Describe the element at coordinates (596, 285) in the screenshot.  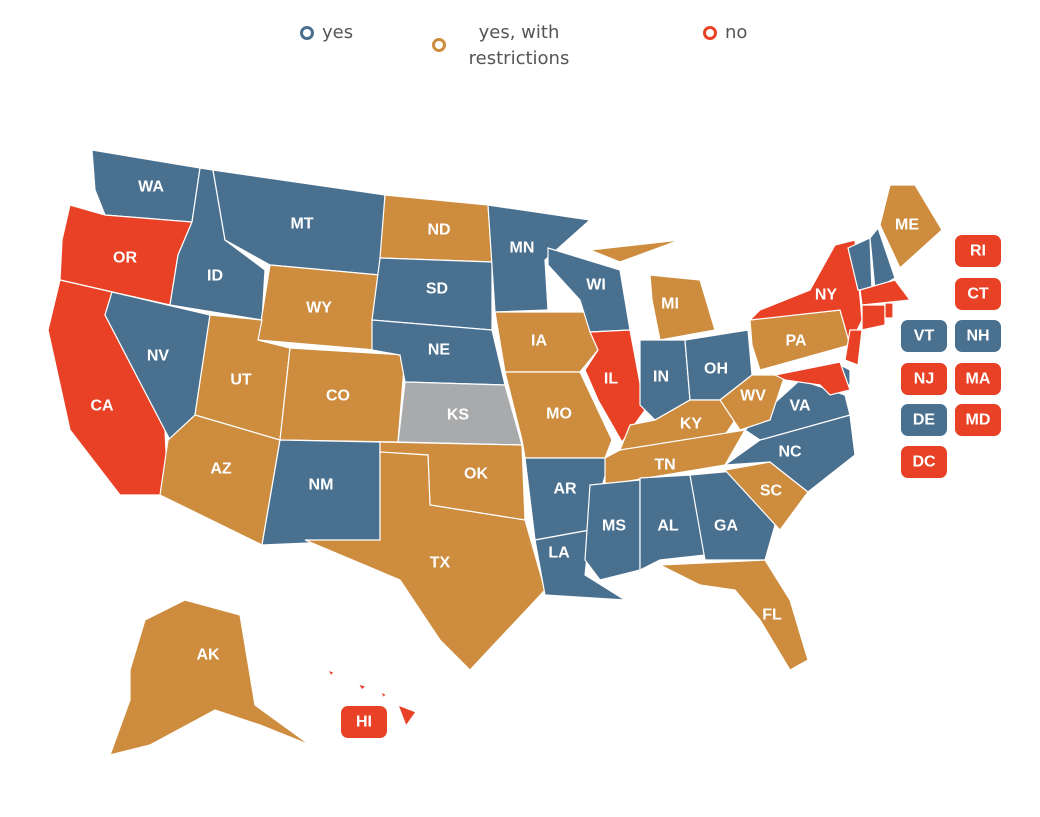
I see `state-label: WI` at that location.